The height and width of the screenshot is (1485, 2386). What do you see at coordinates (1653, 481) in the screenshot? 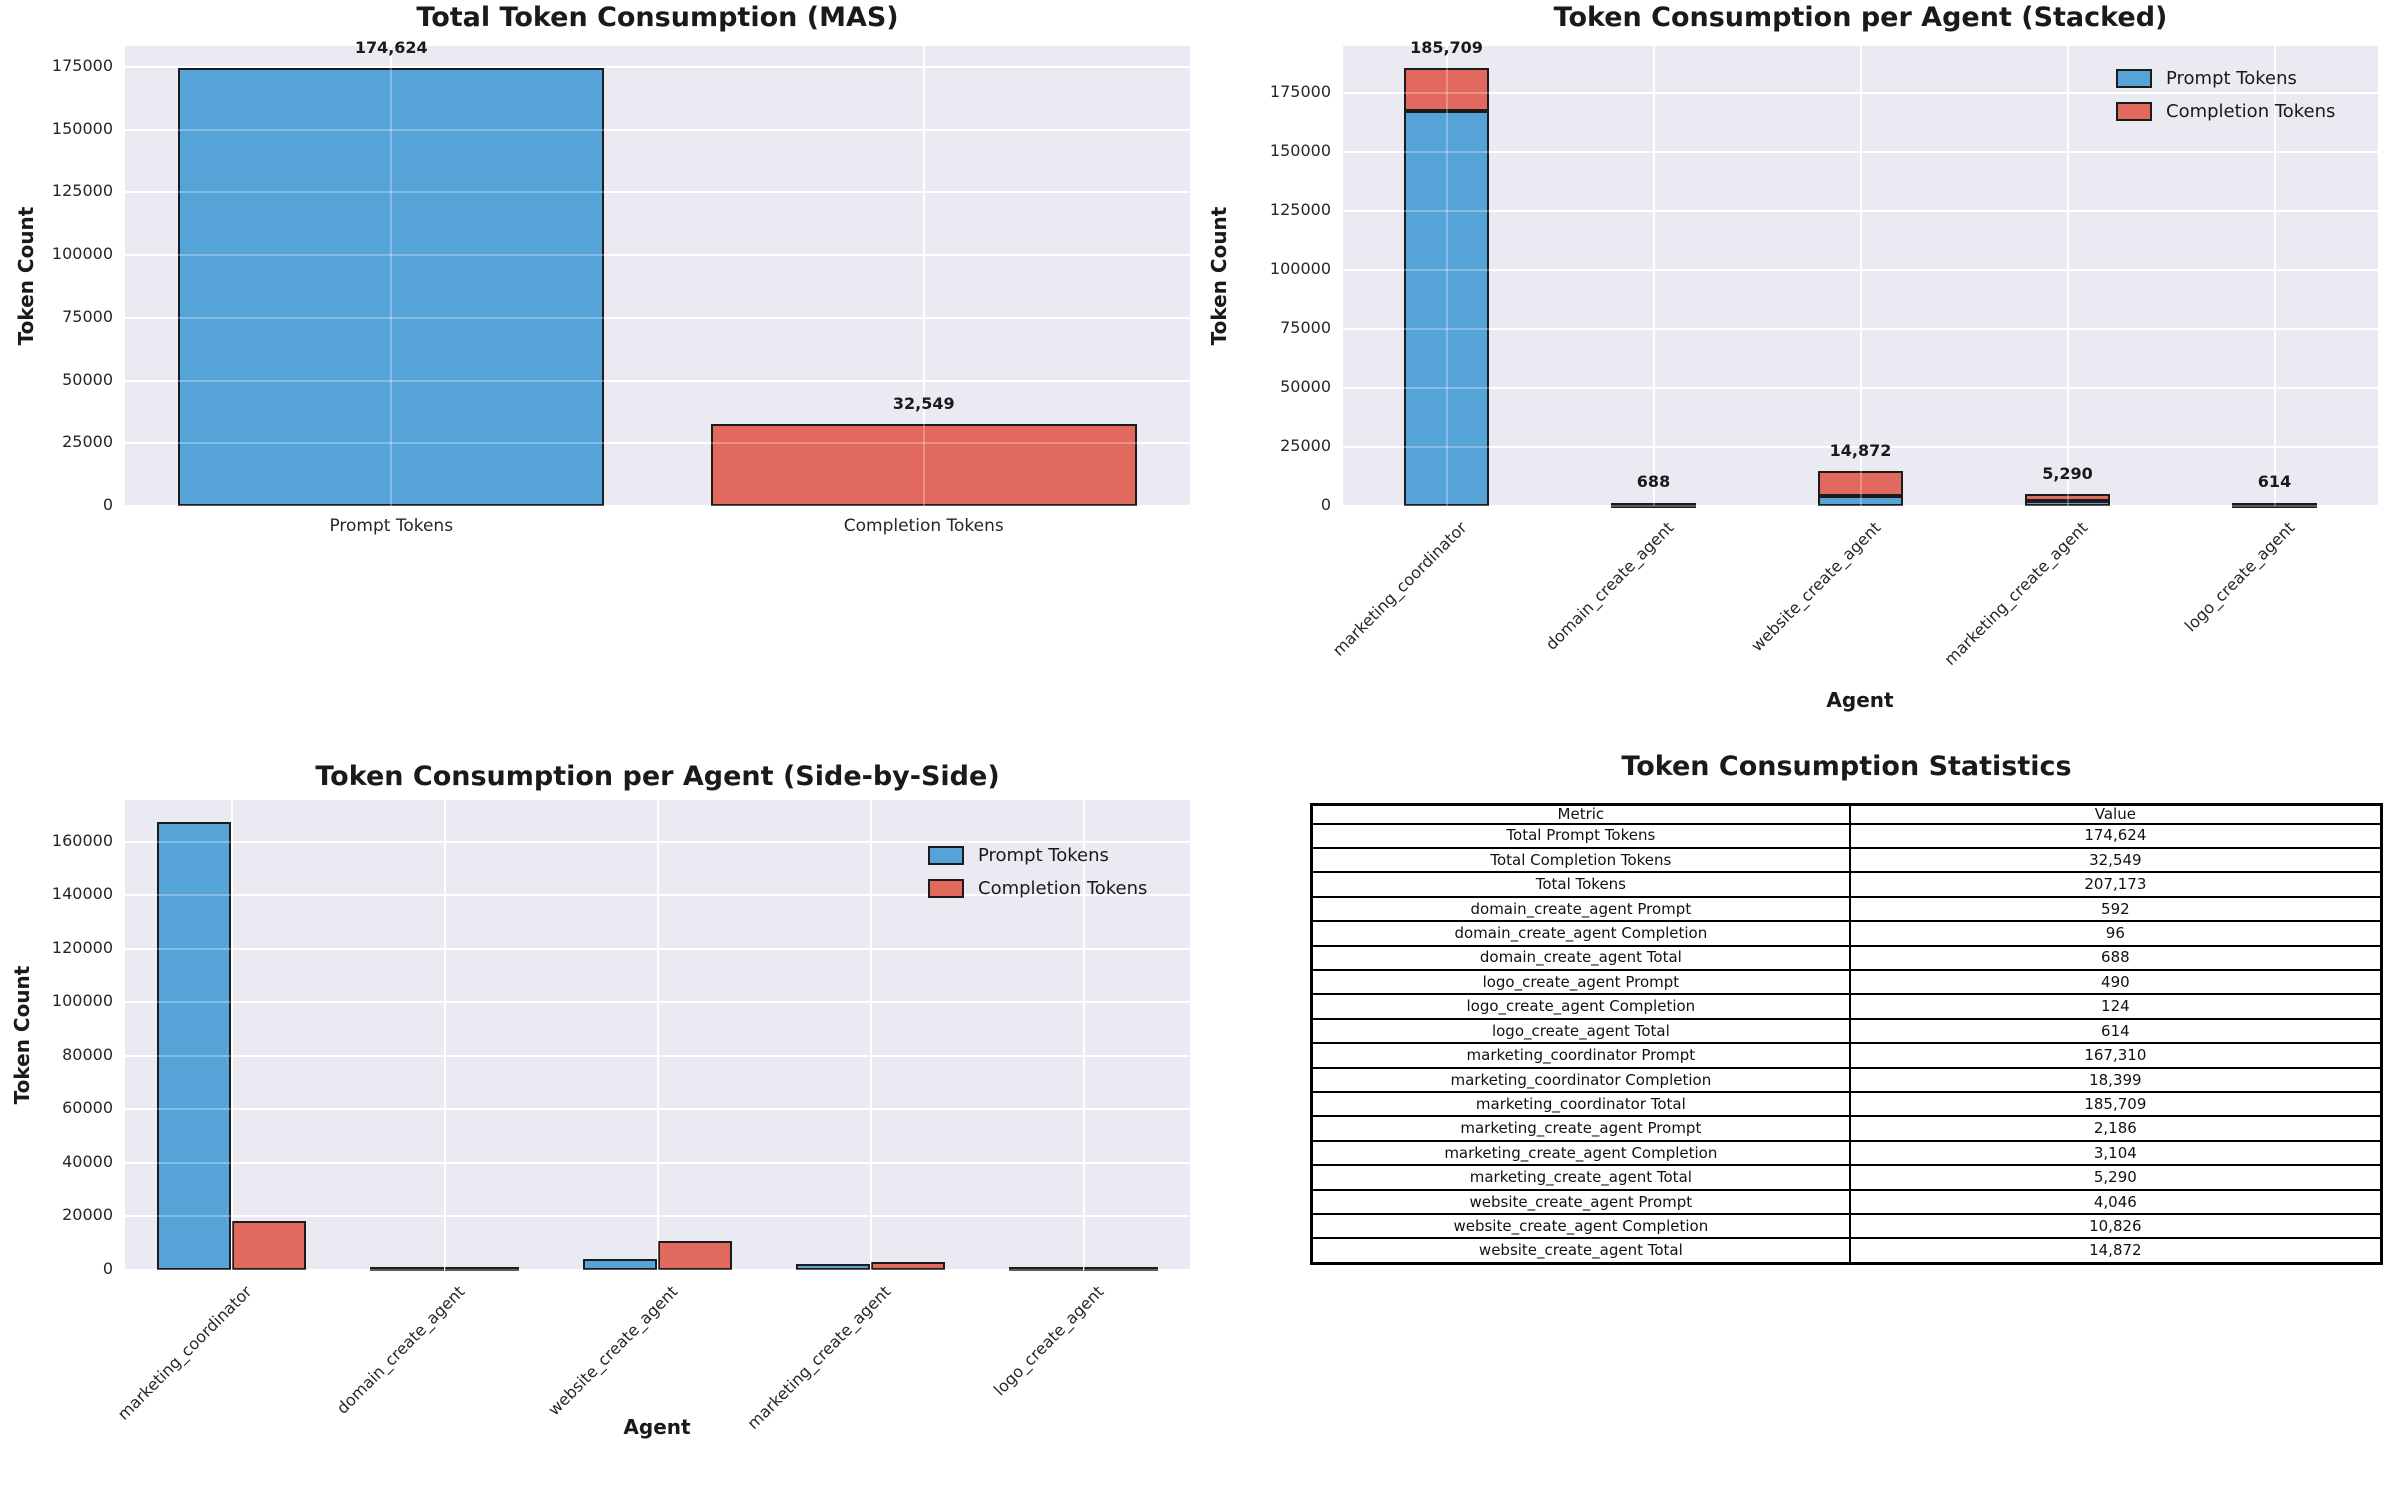
I see `bar-value-label: 688` at bounding box center [1653, 481].